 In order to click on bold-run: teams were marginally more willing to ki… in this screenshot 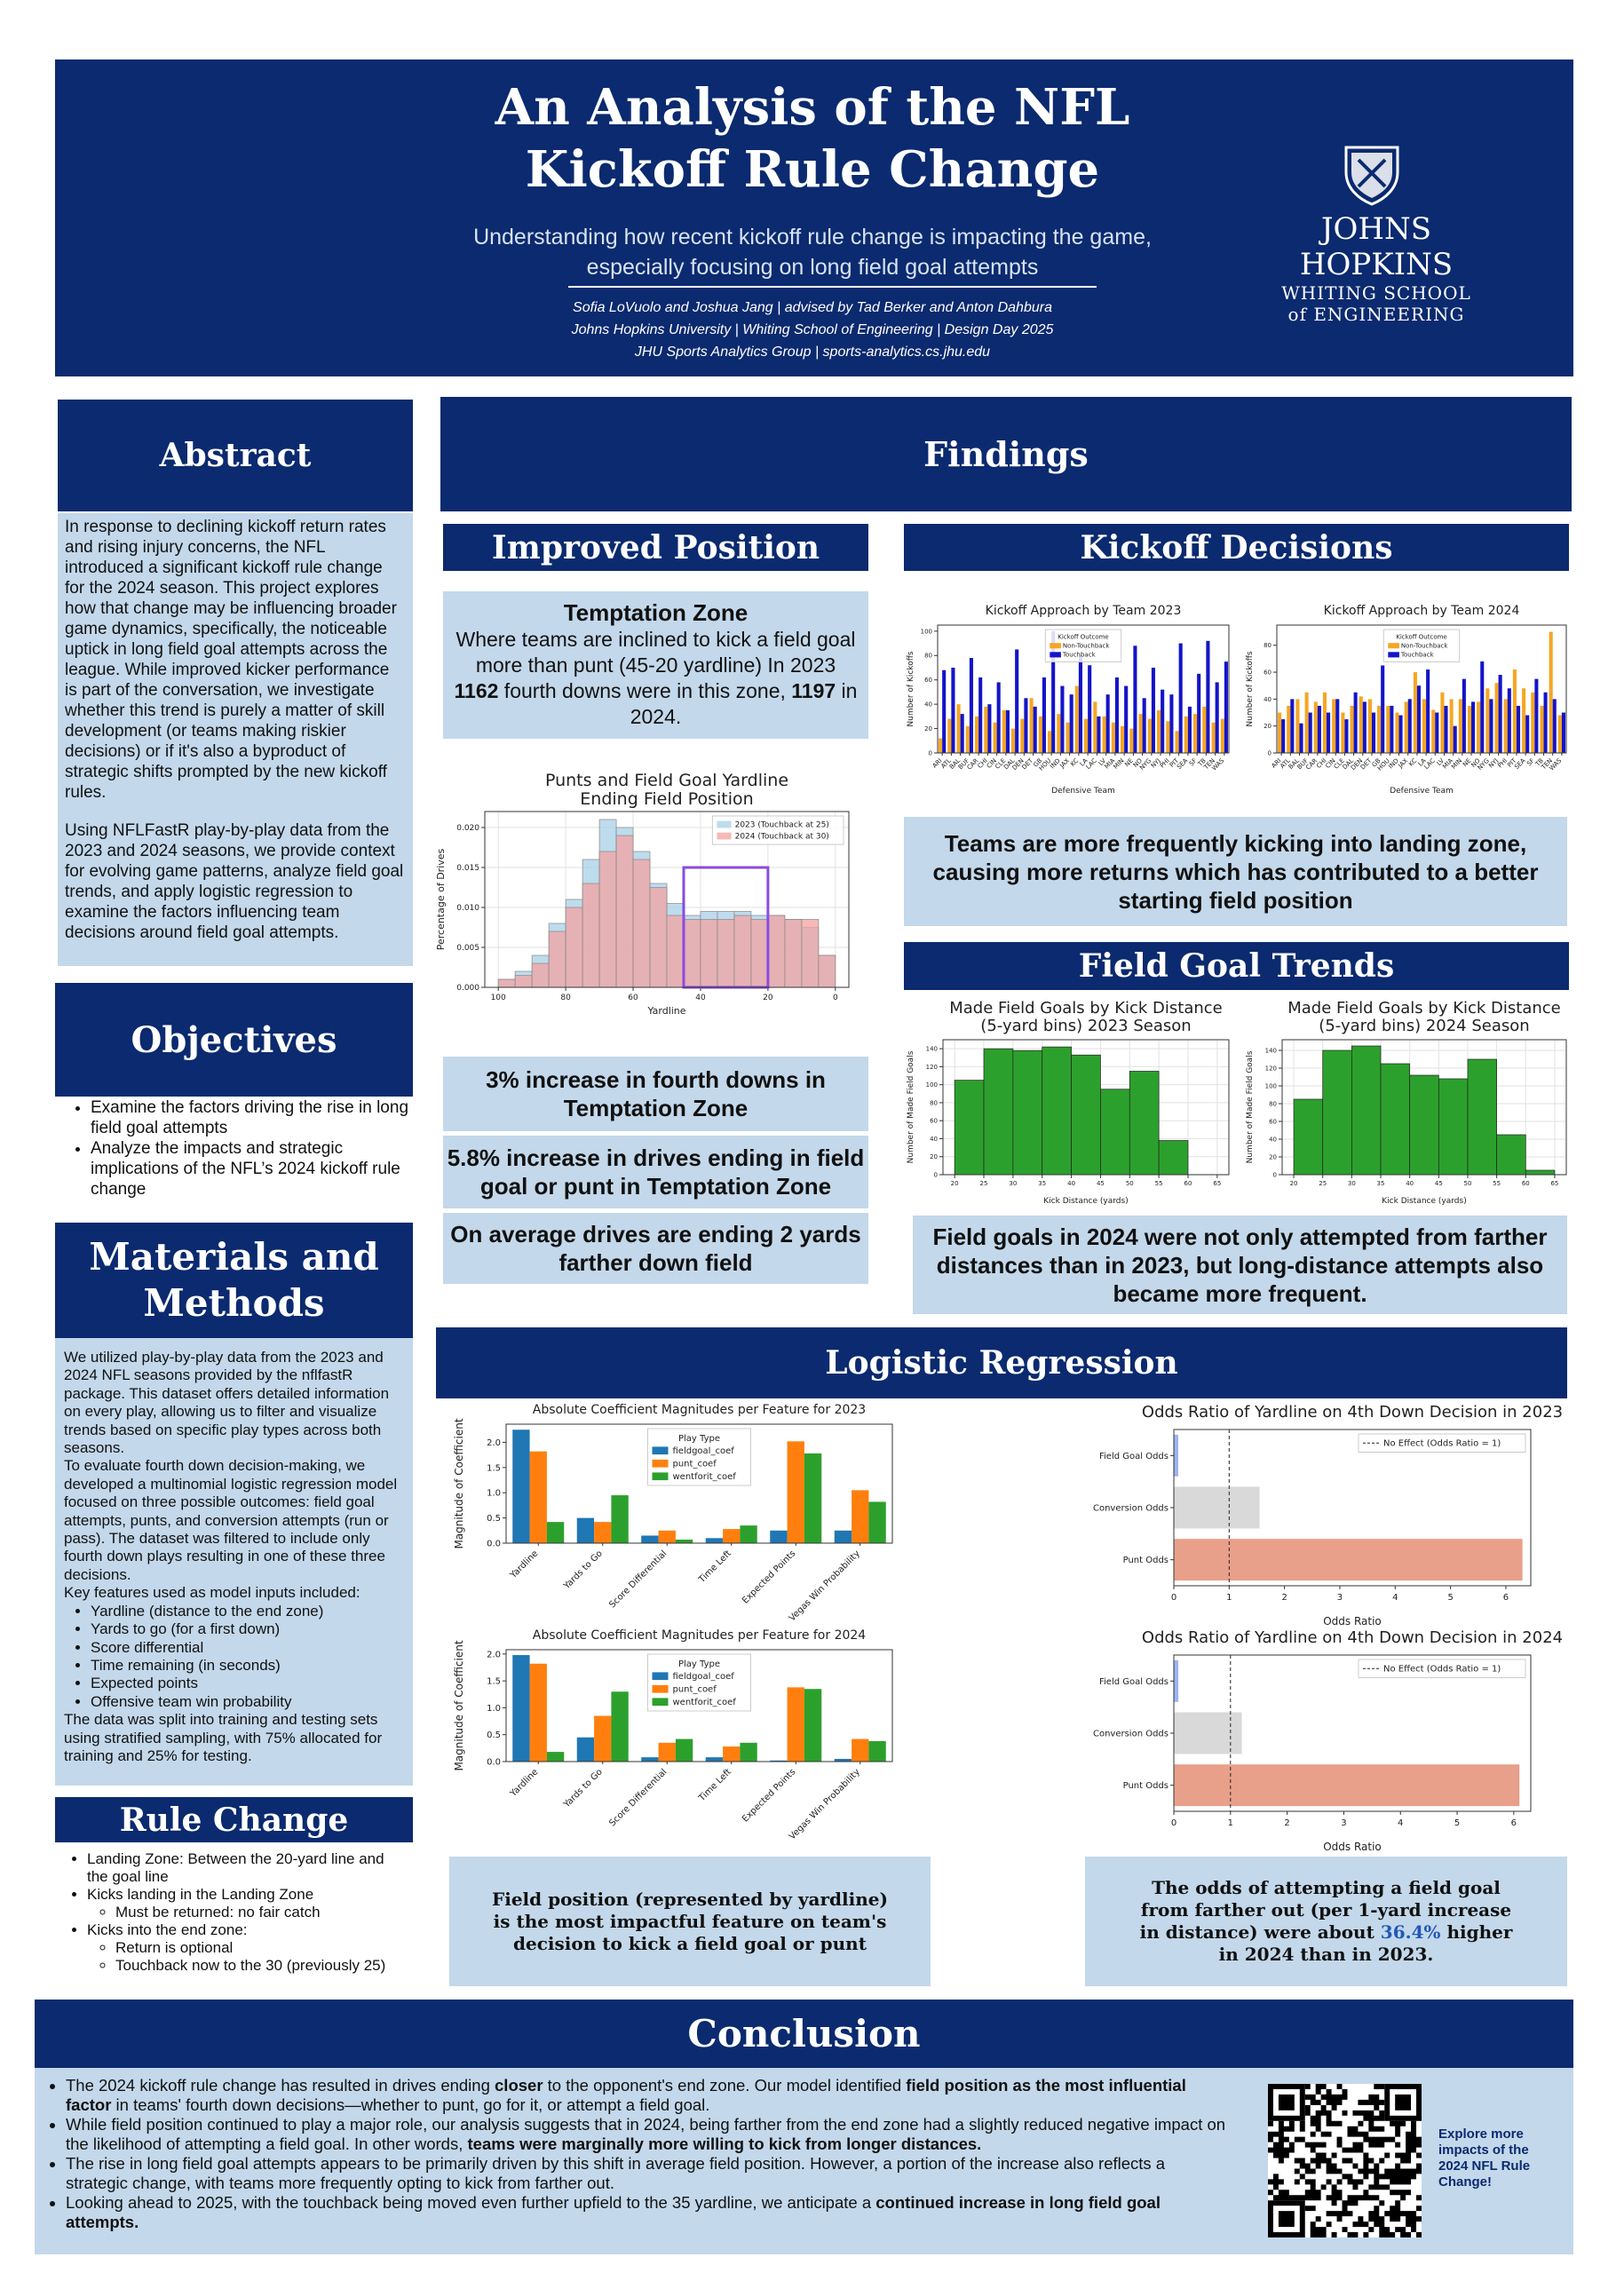, I will do `click(724, 2143)`.